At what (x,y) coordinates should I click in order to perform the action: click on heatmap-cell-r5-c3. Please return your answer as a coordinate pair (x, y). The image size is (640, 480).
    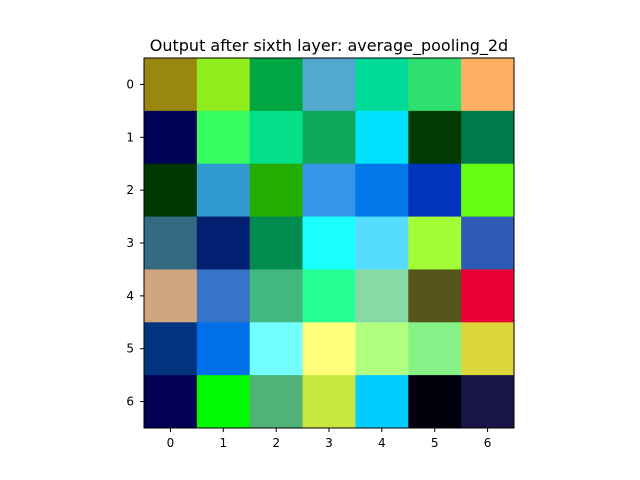
    Looking at the image, I should click on (329, 349).